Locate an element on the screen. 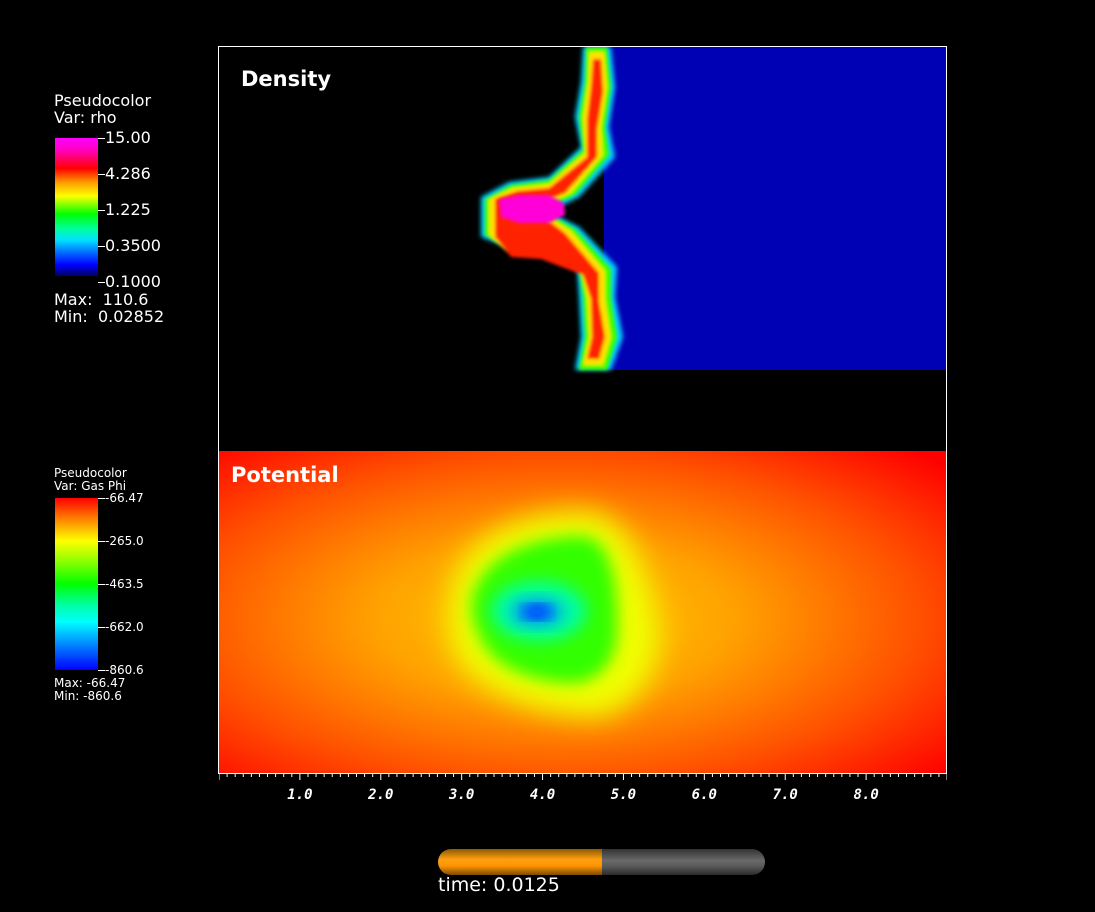  density-colorbar-tick-label: 0.3500 is located at coordinates (133, 245).